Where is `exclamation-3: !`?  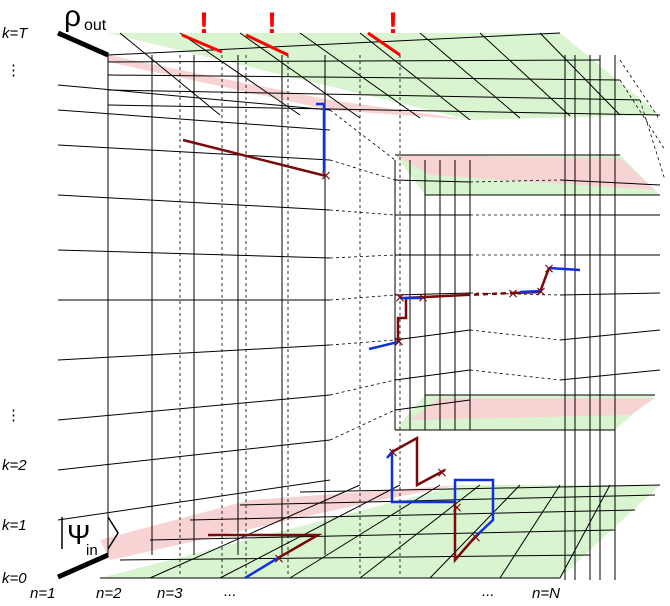
exclamation-3: ! is located at coordinates (393, 23).